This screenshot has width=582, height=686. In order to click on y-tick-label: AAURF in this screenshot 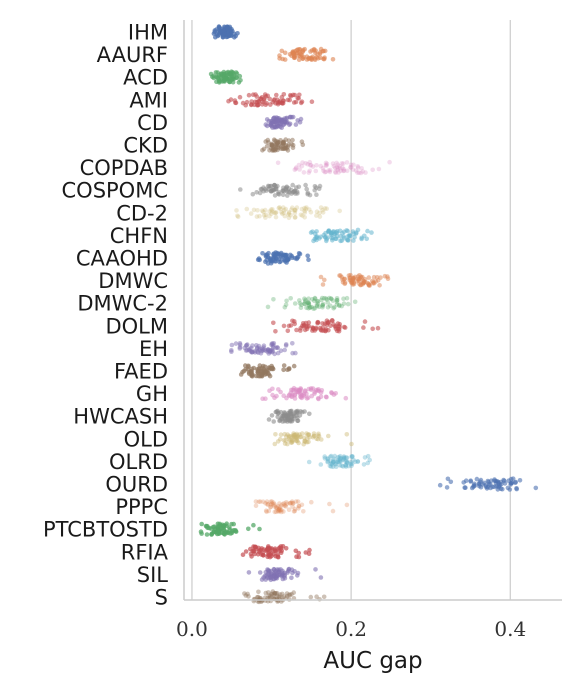, I will do `click(132, 55)`.